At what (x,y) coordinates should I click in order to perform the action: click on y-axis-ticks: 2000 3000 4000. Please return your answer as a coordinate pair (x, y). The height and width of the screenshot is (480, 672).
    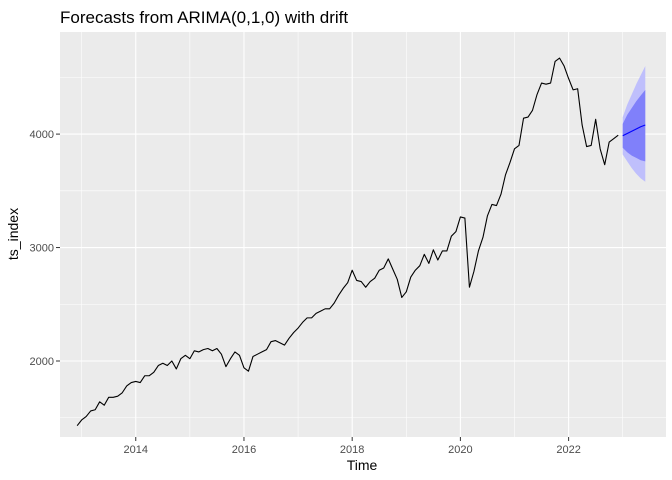
    Looking at the image, I should click on (45, 248).